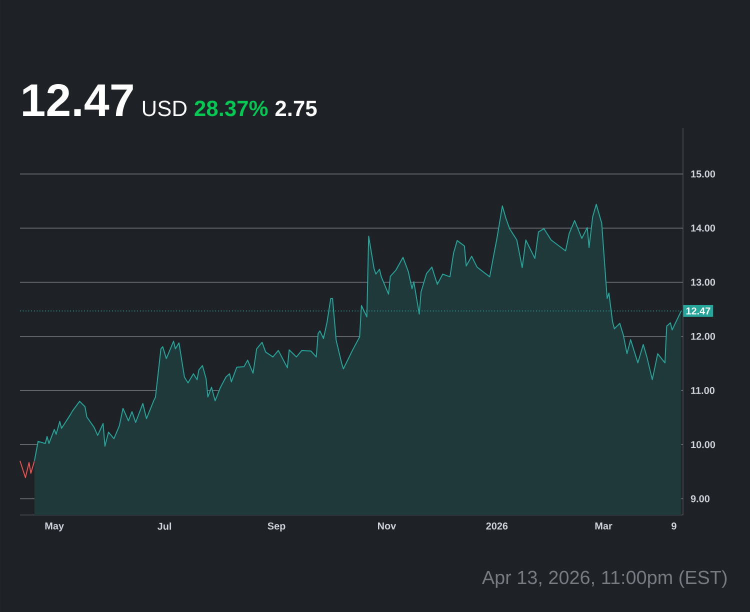 This screenshot has height=612, width=750. Describe the element at coordinates (27, 469) in the screenshot. I see `line-series` at that location.